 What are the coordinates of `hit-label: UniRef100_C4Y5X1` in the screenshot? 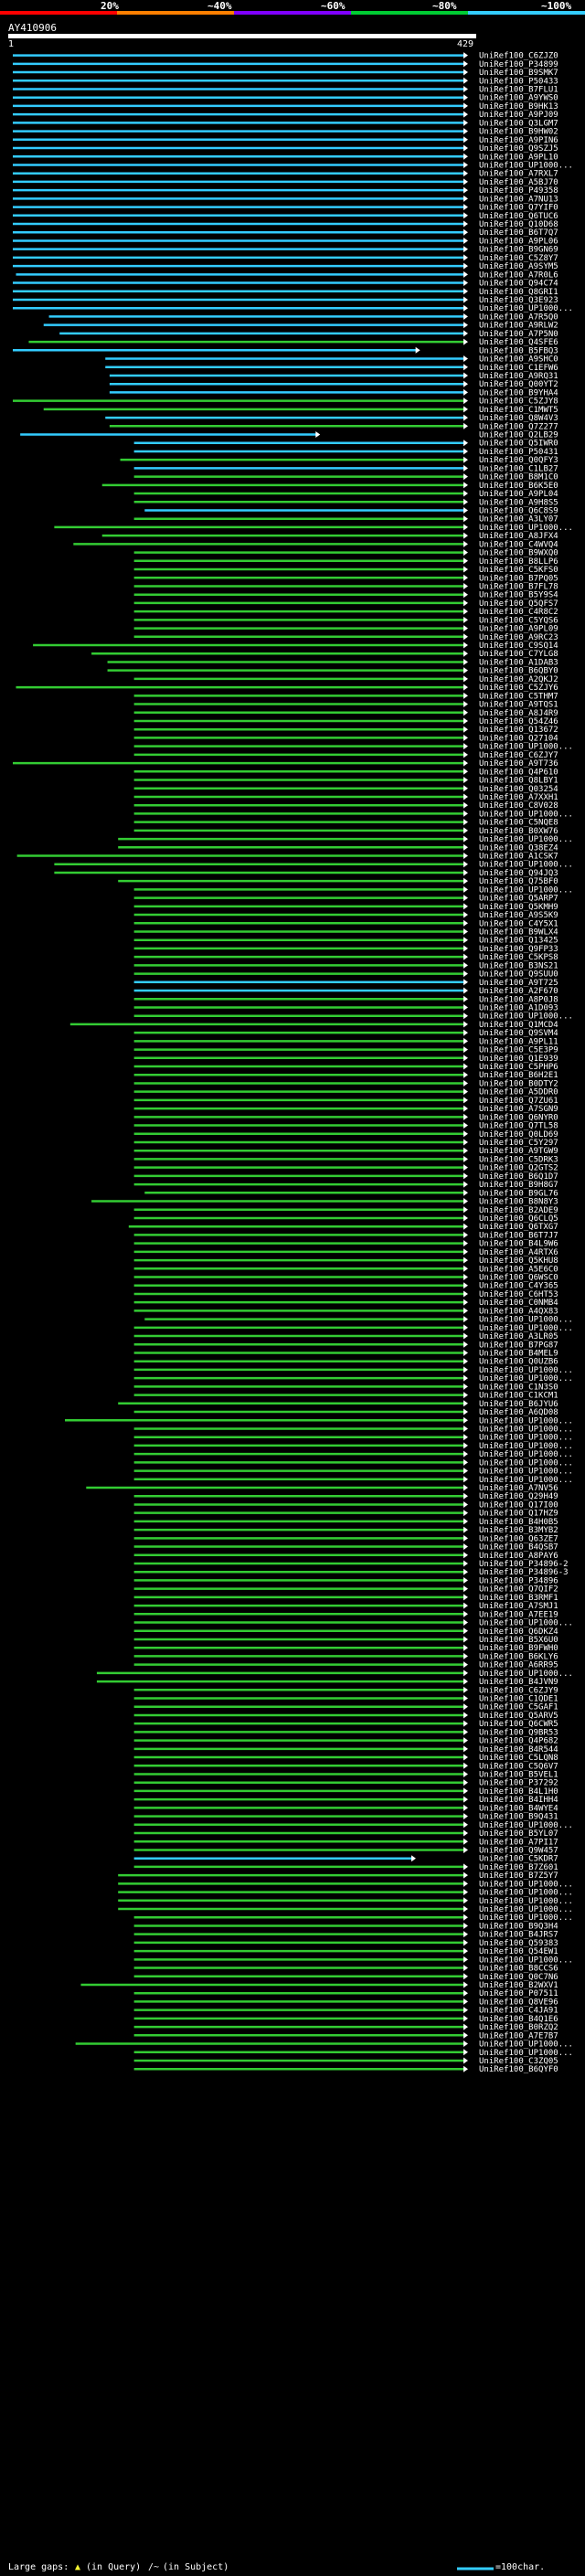 It's located at (518, 923).